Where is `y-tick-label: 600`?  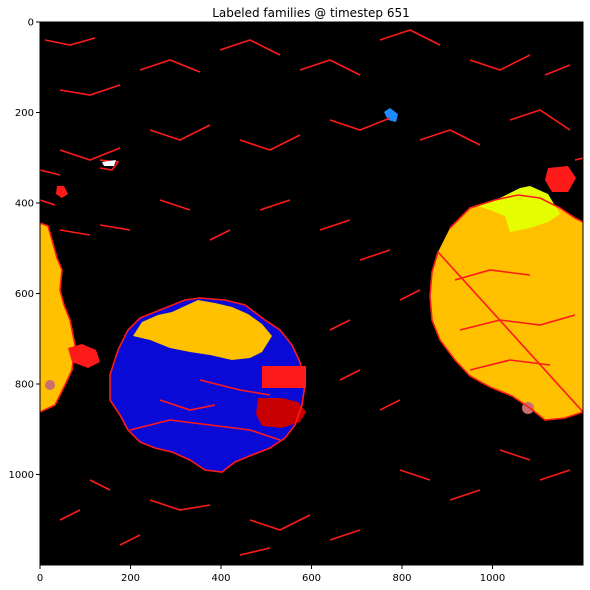 y-tick-label: 600 is located at coordinates (24, 294).